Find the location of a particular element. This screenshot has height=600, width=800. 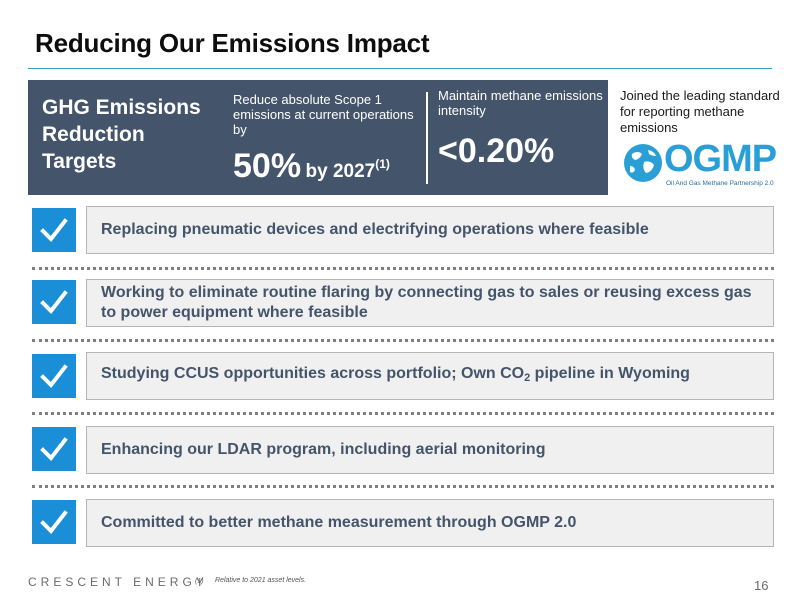

title-divider is located at coordinates (400, 68).